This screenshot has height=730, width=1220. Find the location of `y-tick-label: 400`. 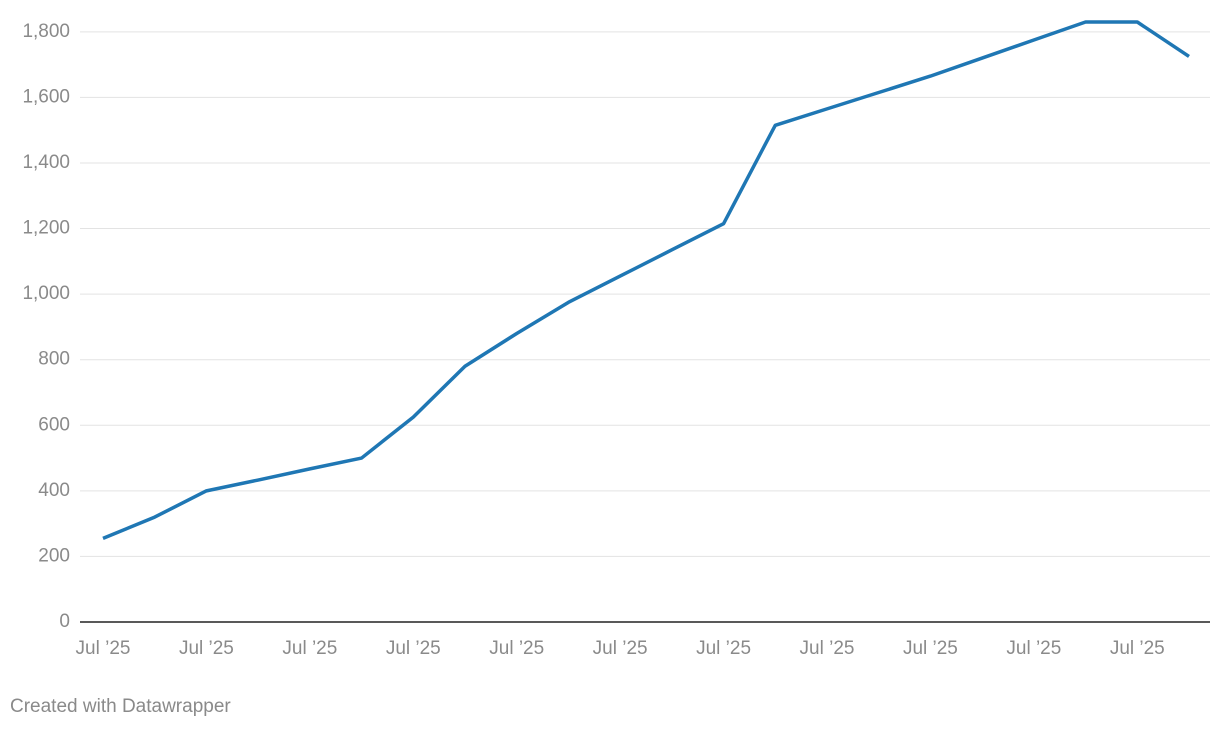

y-tick-label: 400 is located at coordinates (54, 490).